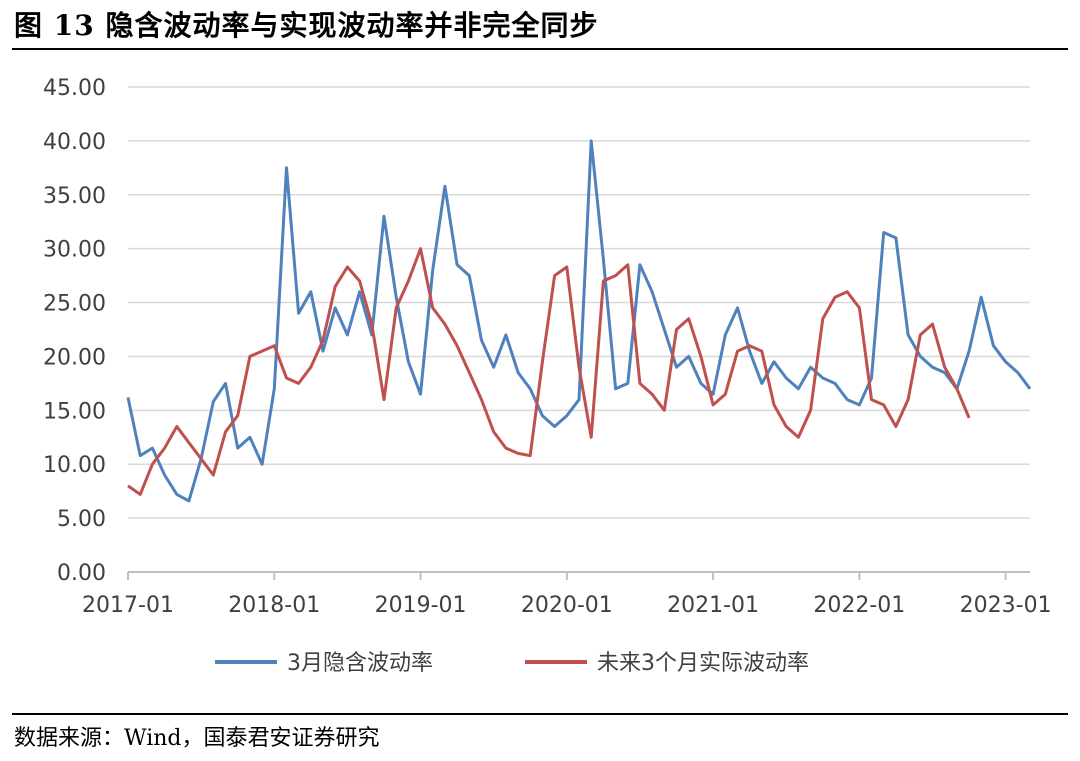  What do you see at coordinates (703, 663) in the screenshot?
I see `legend-label-realized: 未来3个月实际波动率` at bounding box center [703, 663].